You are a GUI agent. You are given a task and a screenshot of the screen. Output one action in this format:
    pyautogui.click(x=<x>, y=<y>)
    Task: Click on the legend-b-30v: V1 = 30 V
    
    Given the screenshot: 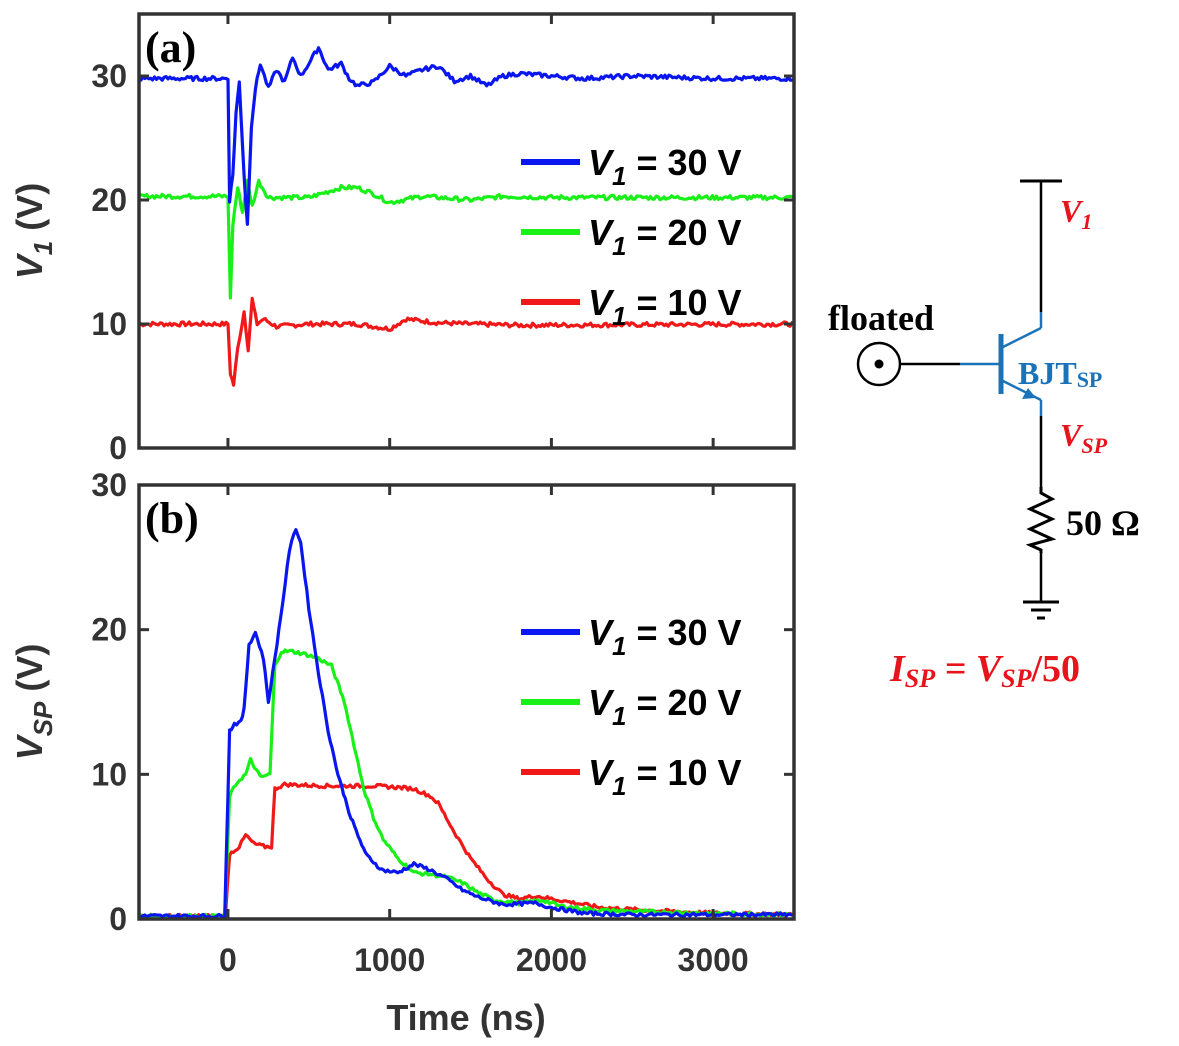 What is the action you would take?
    pyautogui.click(x=665, y=636)
    